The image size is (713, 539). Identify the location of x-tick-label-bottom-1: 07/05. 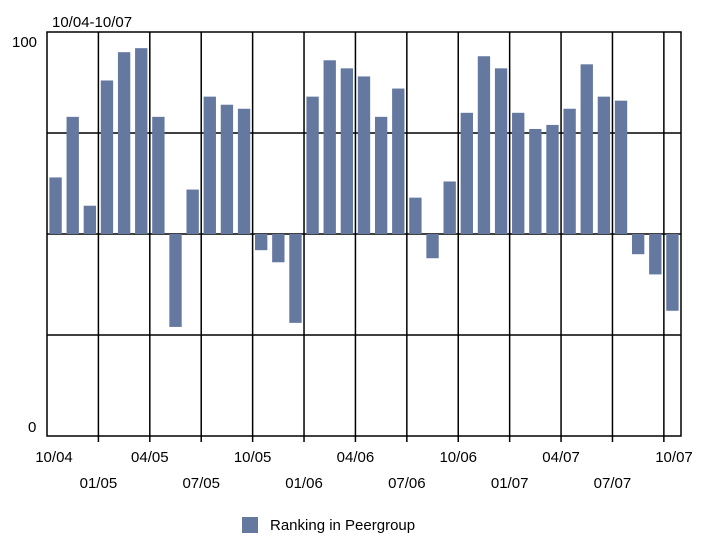
(201, 483).